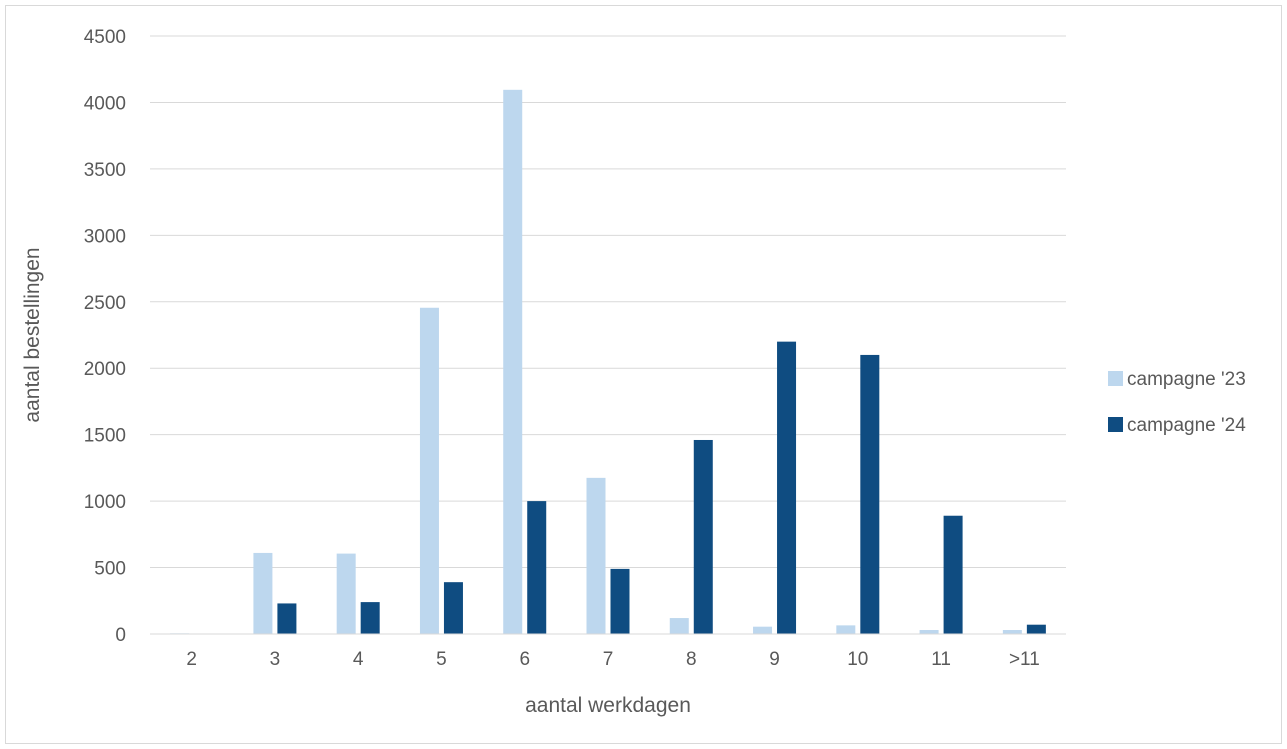 This screenshot has width=1287, height=749. Describe the element at coordinates (691, 659) in the screenshot. I see `x-tick-label: 8` at that location.